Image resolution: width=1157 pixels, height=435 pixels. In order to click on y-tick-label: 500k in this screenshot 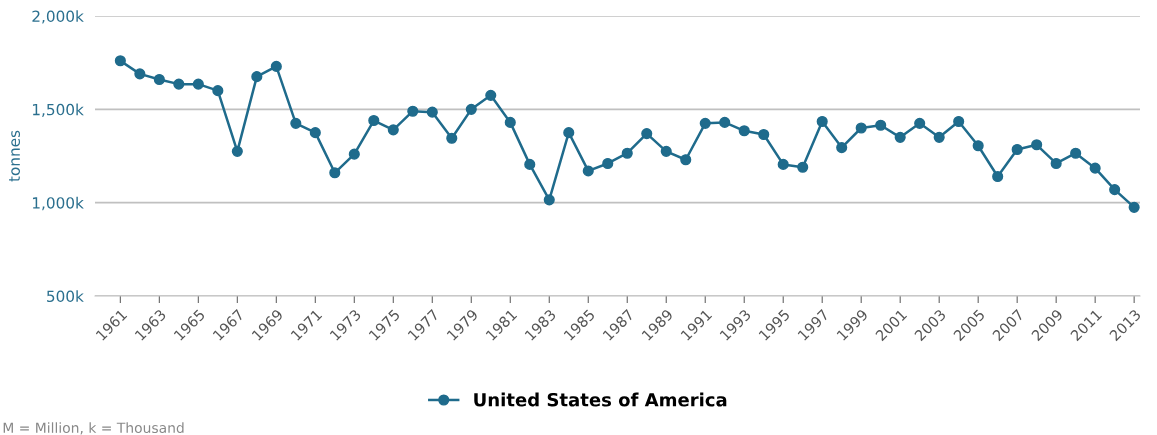, I will do `click(65, 296)`.